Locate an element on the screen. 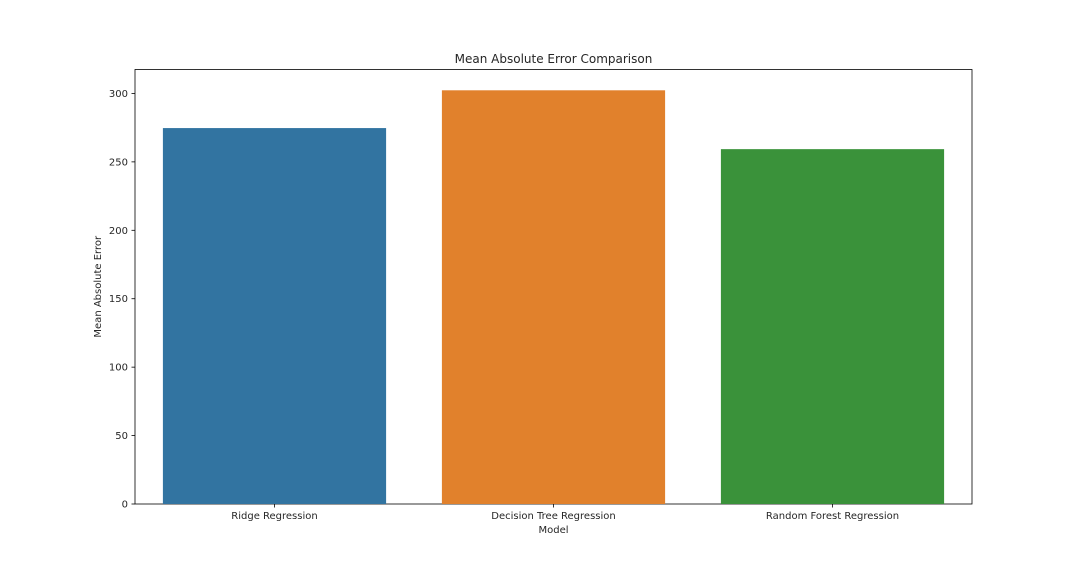  y-tick-label: 200 is located at coordinates (118, 231).